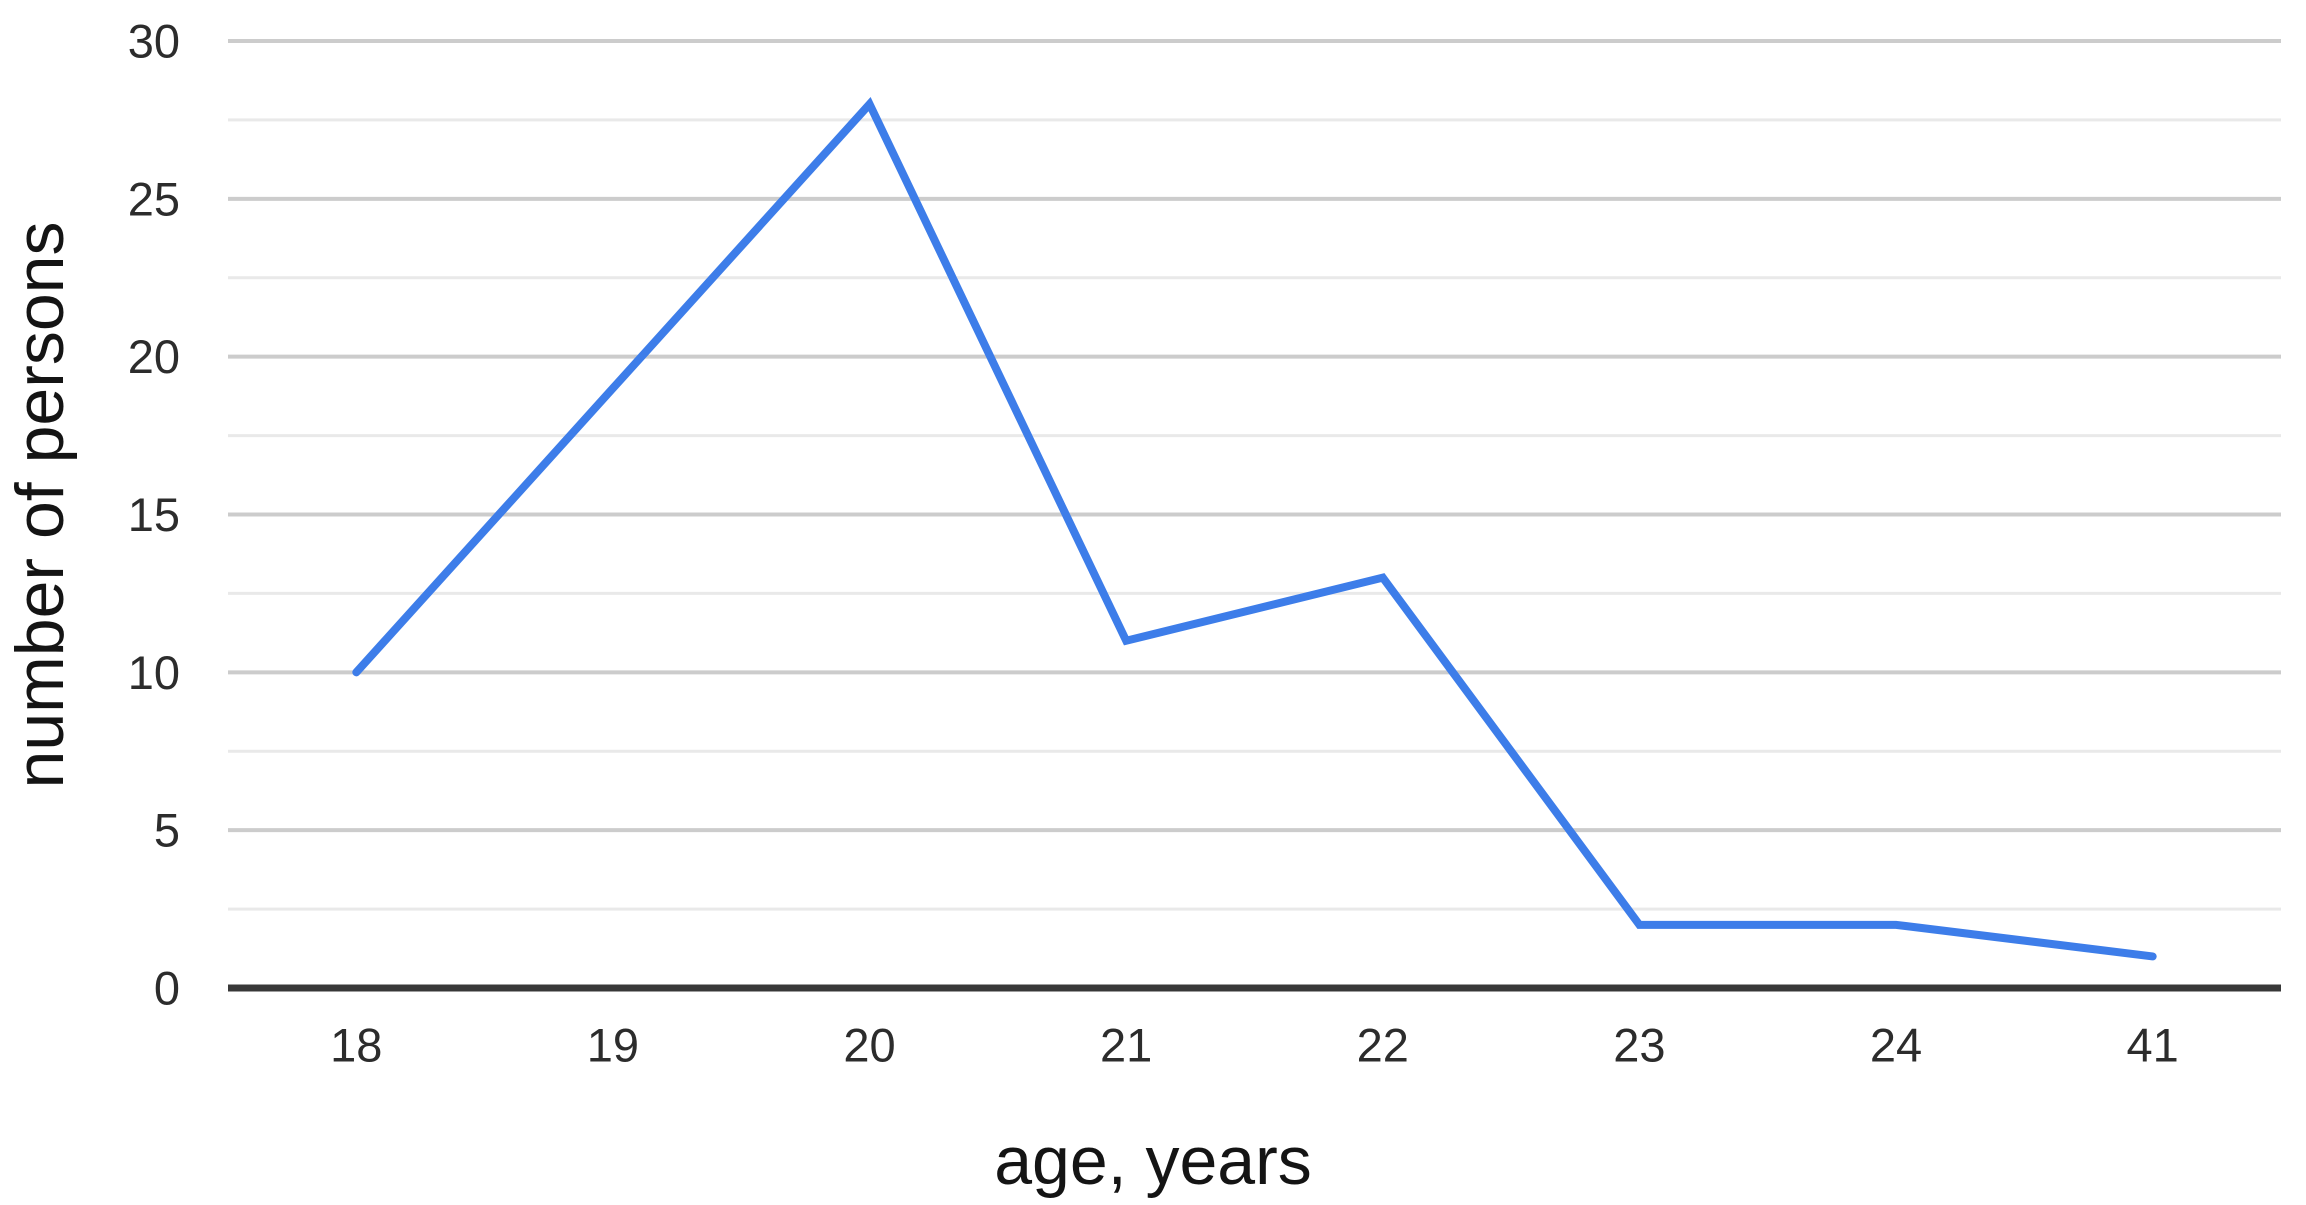 The image size is (2306, 1205). What do you see at coordinates (1383, 1045) in the screenshot?
I see `x-tick-label: 22` at bounding box center [1383, 1045].